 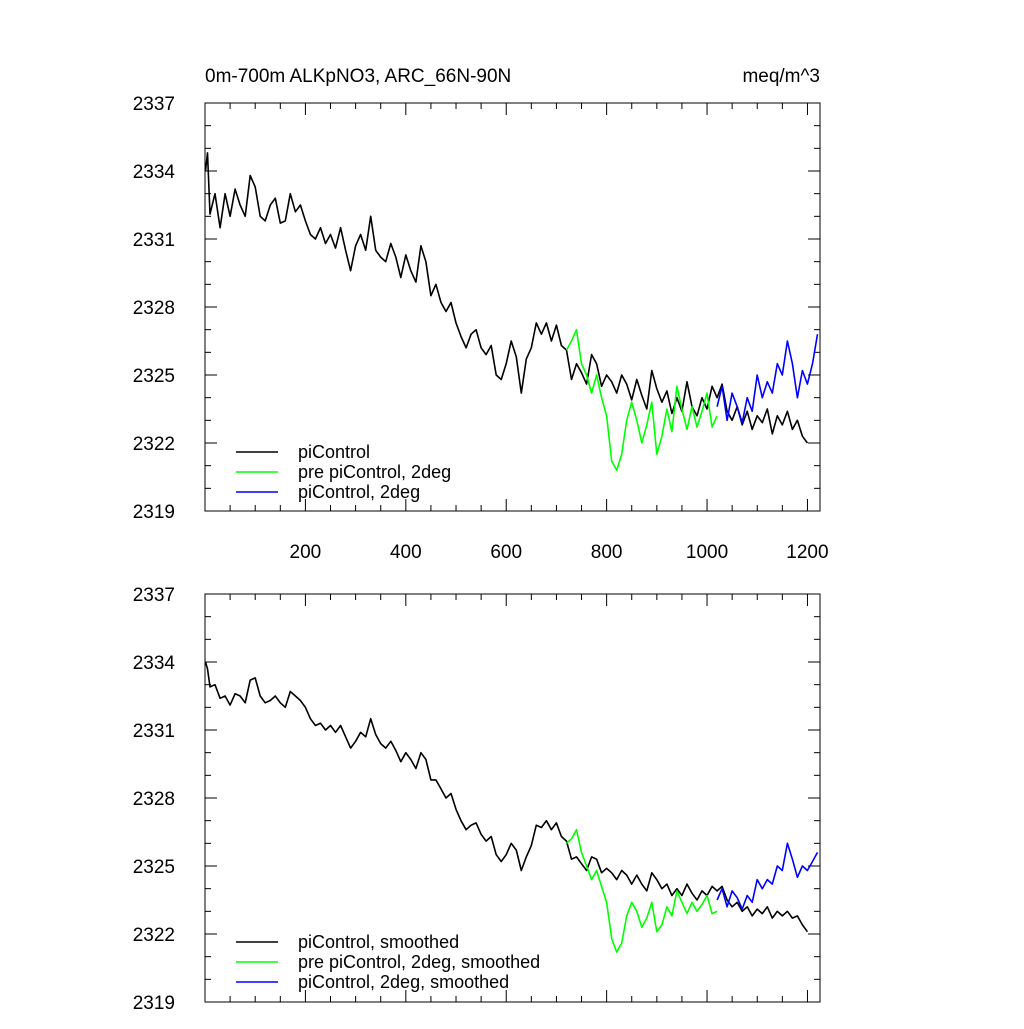 I want to click on legend-label: pre piControl, 2deg, smoothed, so click(x=419, y=962).